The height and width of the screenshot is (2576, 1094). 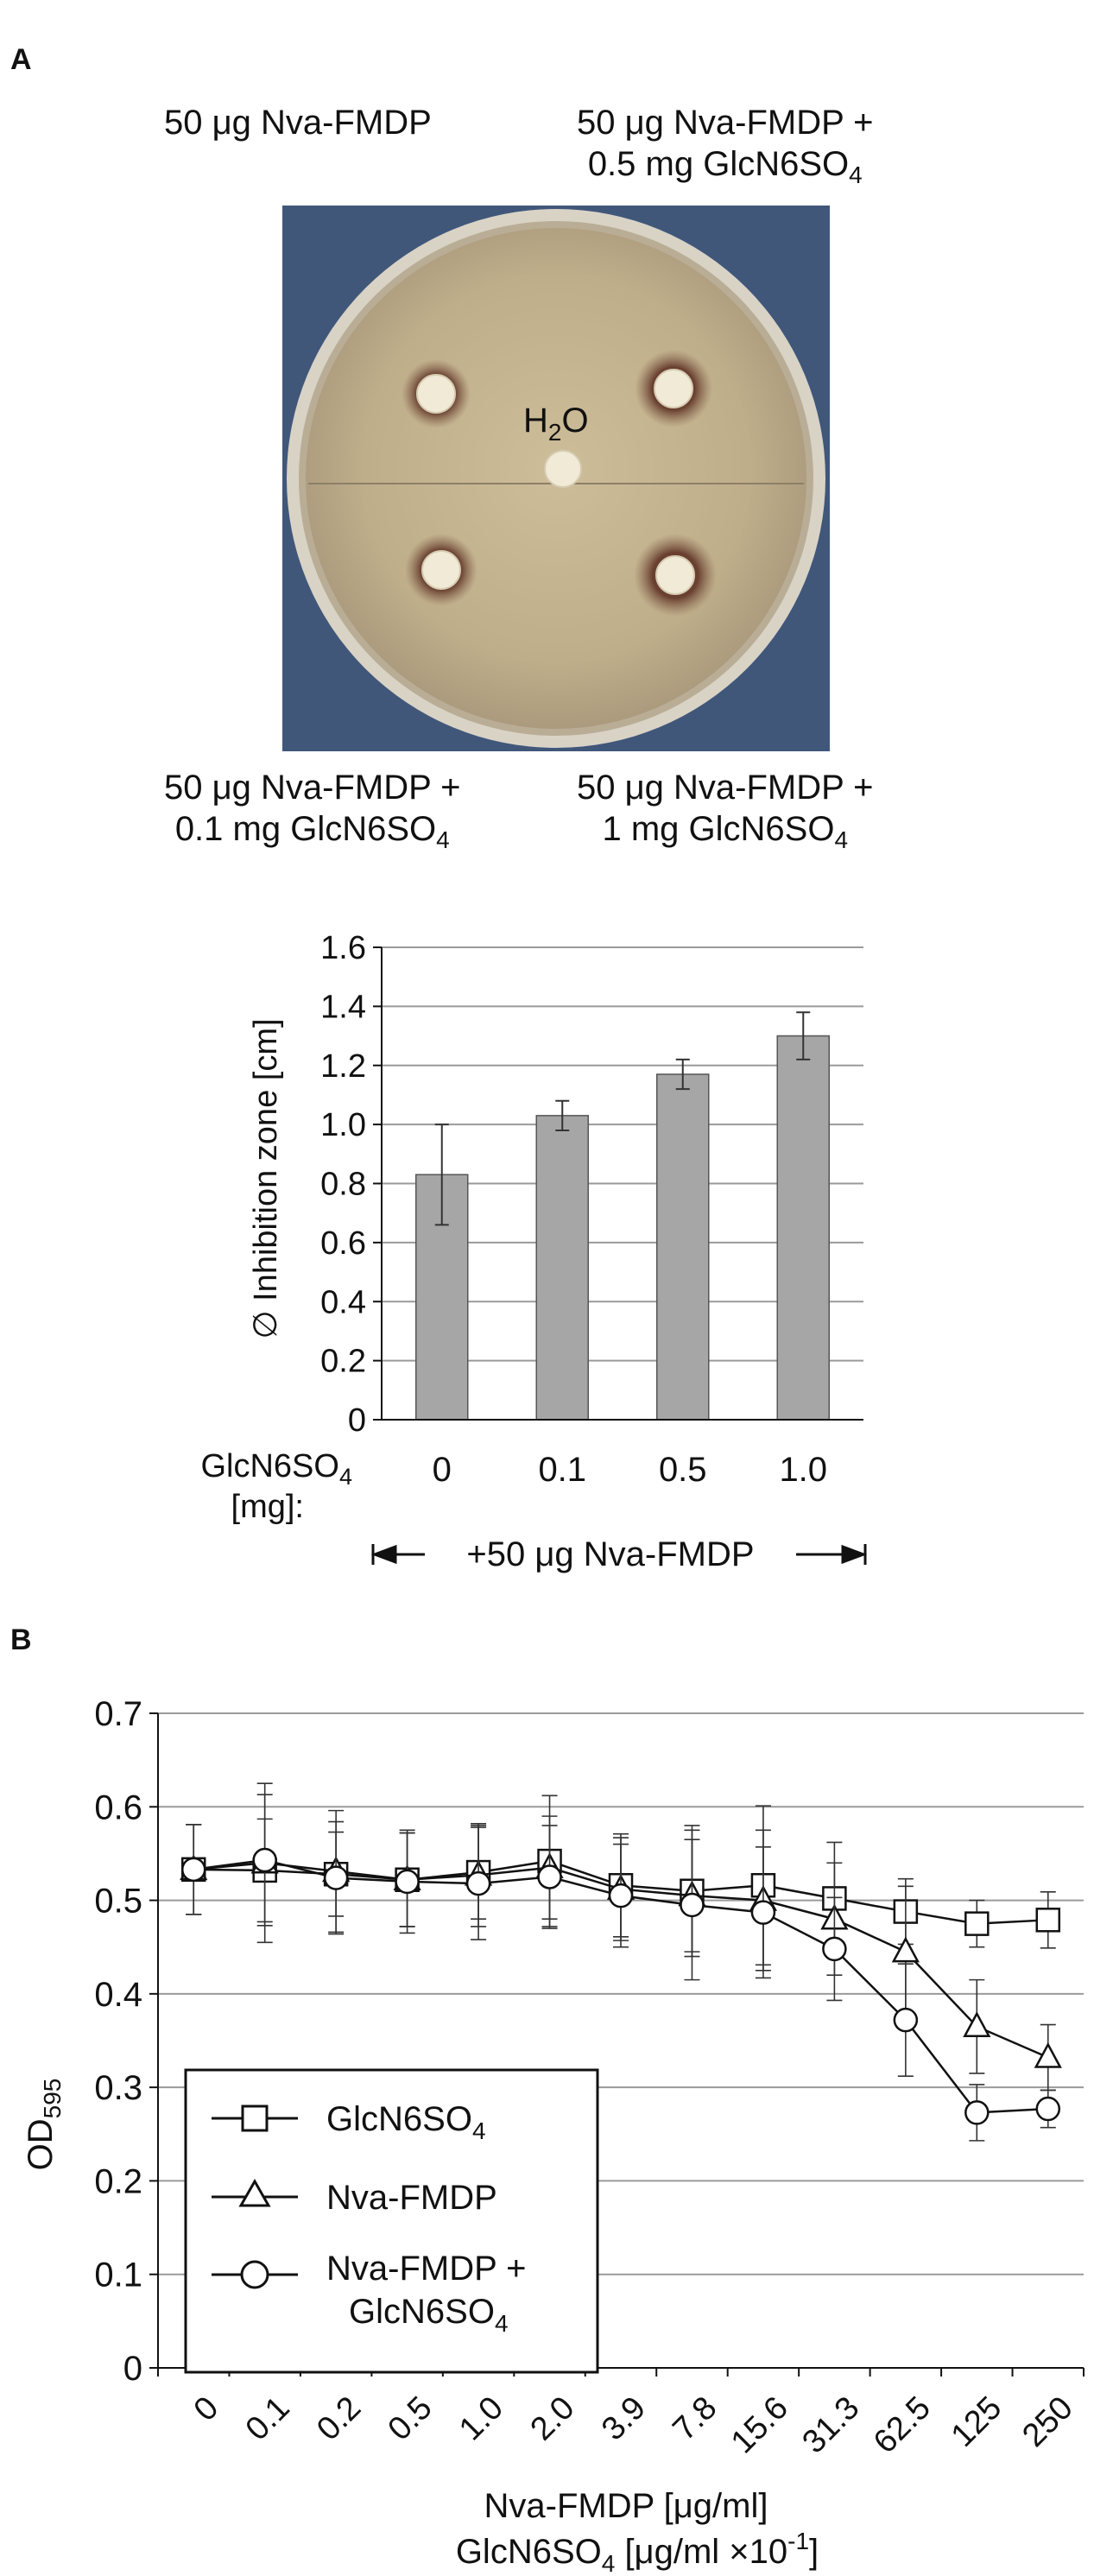 I want to click on line-x-tick-label: 7.8, so click(x=695, y=2418).